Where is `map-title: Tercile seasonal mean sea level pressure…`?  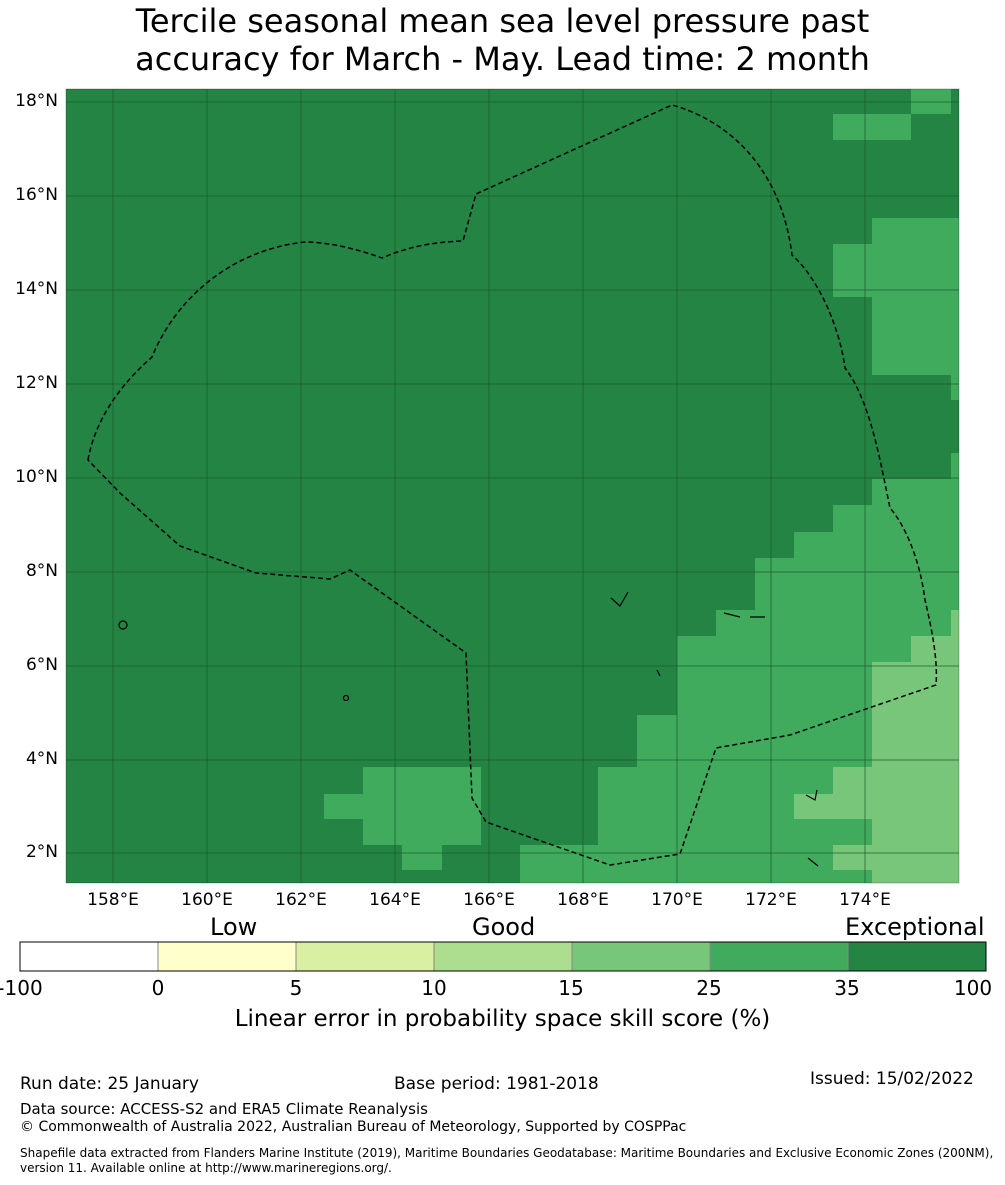 map-title: Tercile seasonal mean sea level pressure… is located at coordinates (502, 40).